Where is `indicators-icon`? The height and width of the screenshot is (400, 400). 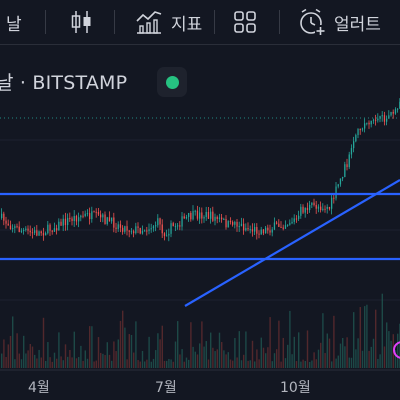
indicators-icon is located at coordinates (149, 22).